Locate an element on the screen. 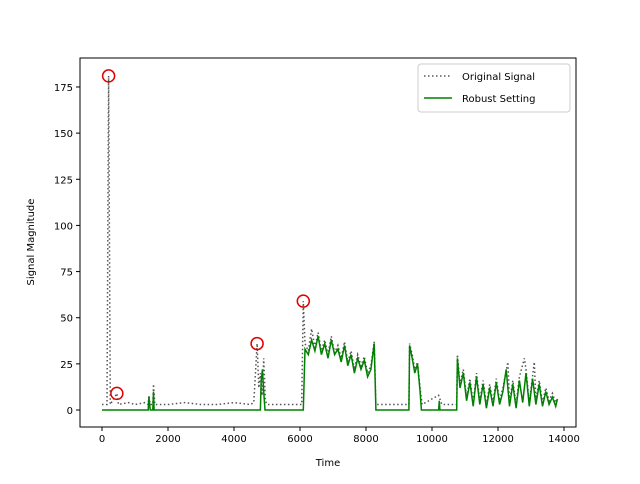 This screenshot has width=640, height=484. x-tick-label: 0 is located at coordinates (102, 439).